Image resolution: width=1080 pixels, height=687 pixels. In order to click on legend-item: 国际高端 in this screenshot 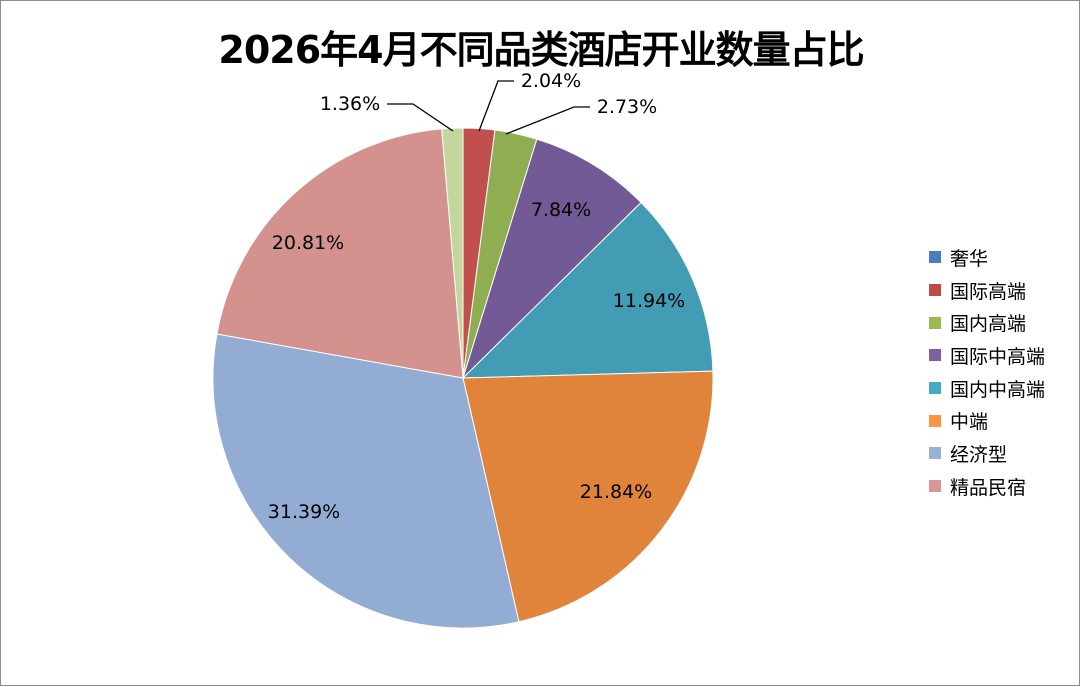, I will do `click(987, 290)`.